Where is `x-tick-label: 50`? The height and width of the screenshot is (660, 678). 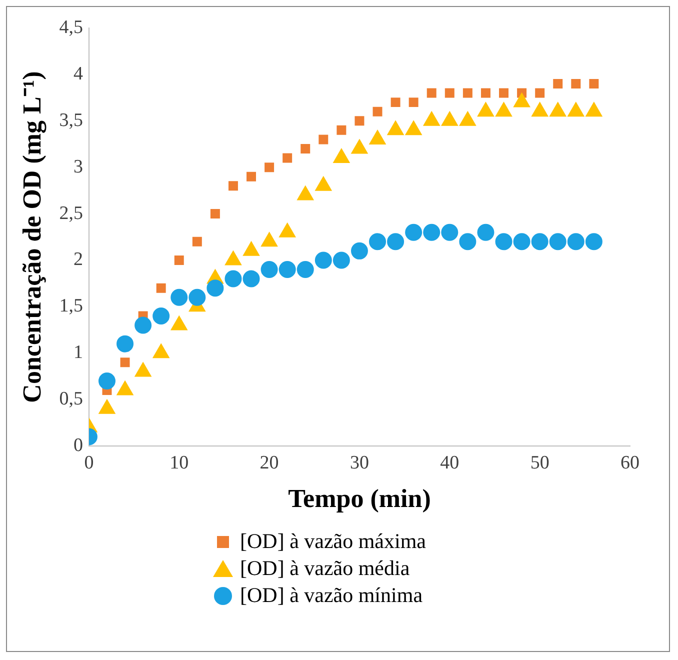 x-tick-label: 50 is located at coordinates (540, 463).